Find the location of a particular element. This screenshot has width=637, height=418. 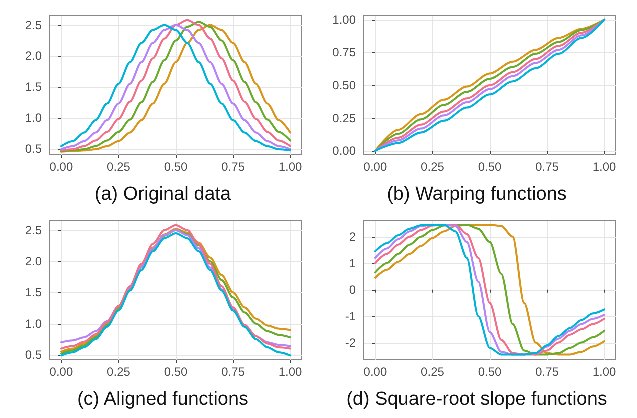

y-tick-label: 1.00 is located at coordinates (344, 19).